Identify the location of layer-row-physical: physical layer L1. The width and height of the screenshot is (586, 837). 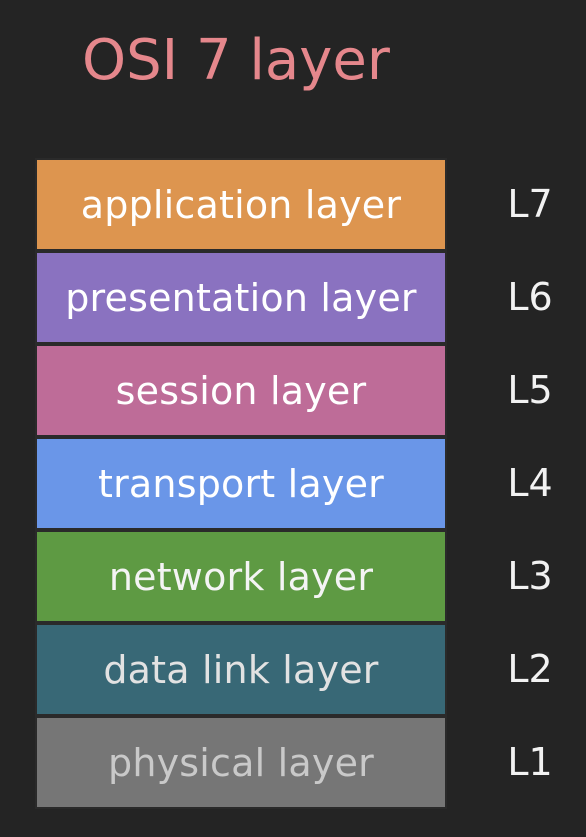
(310, 762).